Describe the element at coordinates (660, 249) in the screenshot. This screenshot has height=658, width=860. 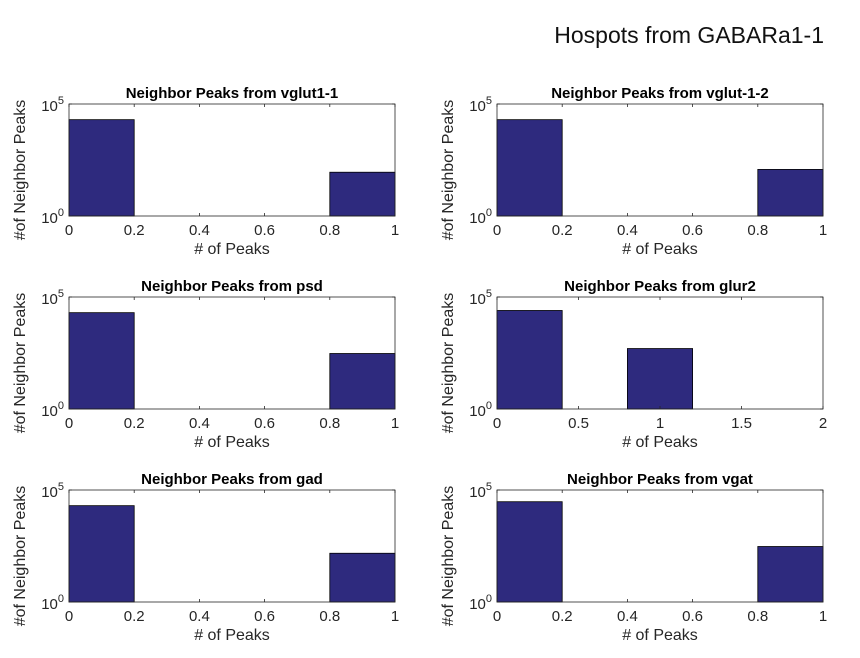
I see `chart-2-xlabel: # of Peaks` at that location.